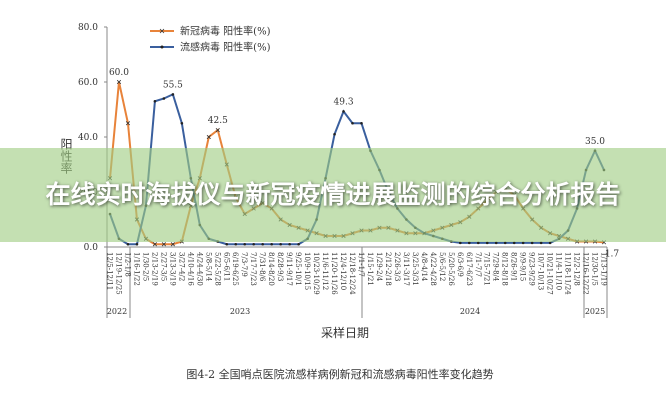 This screenshot has width=666, height=400. Describe the element at coordinates (595, 269) in the screenshot. I see `x-tick-label: 12/30-1/5` at that location.